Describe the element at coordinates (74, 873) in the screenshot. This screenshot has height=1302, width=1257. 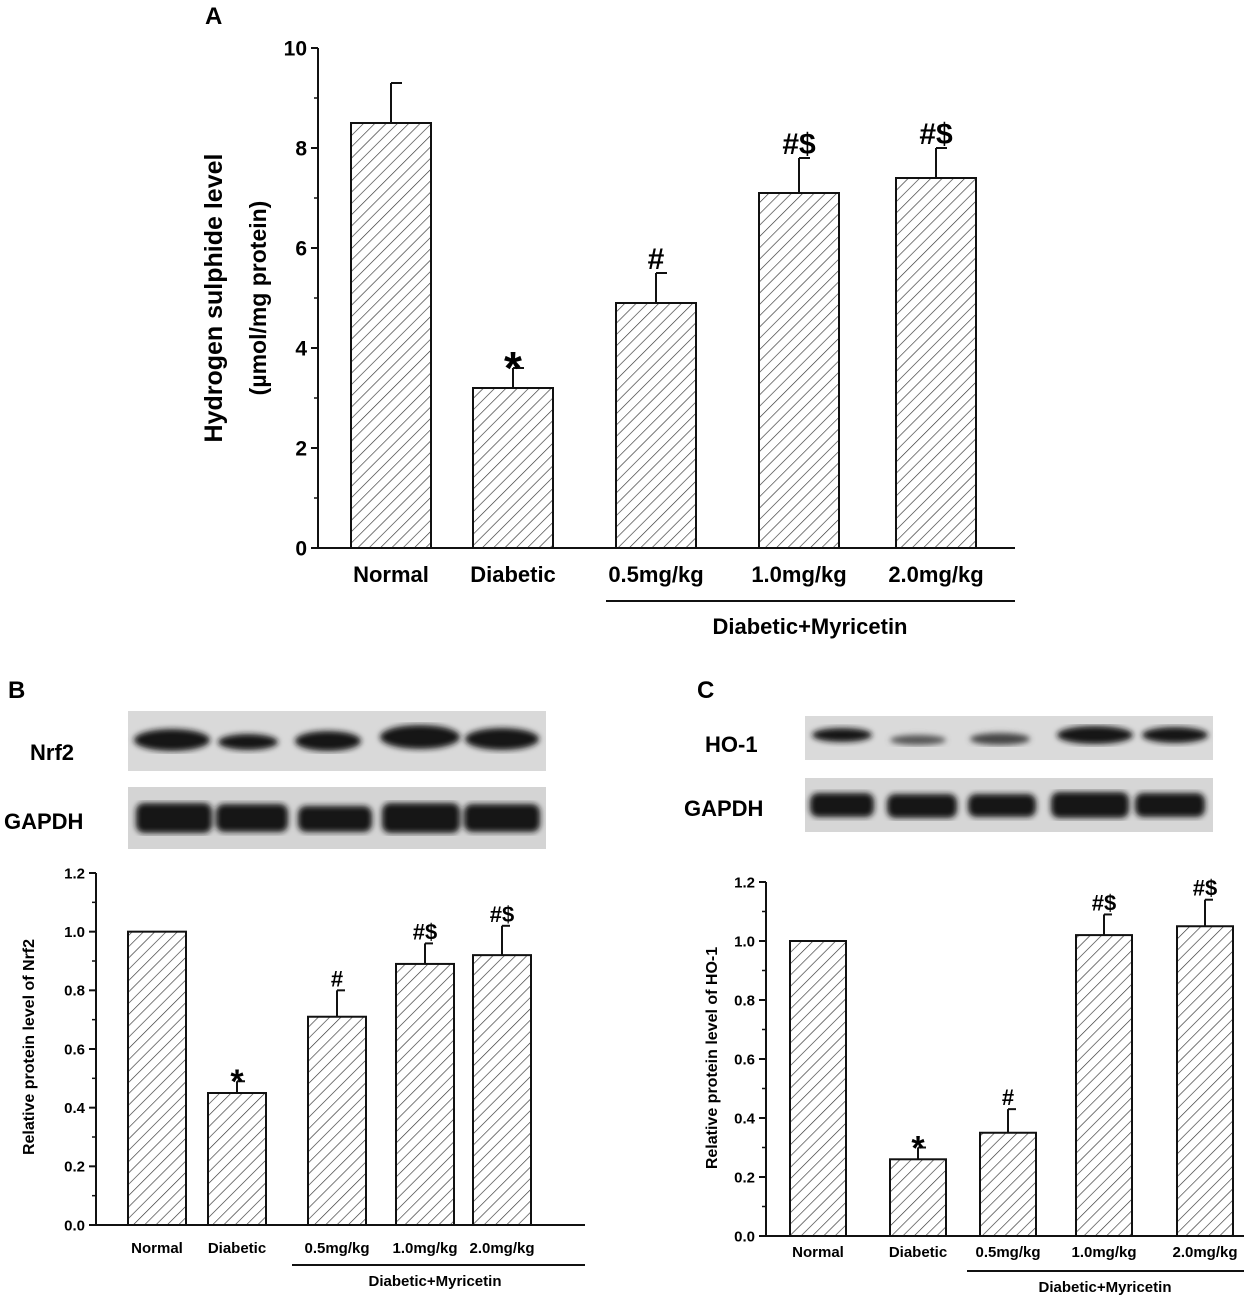
I see `y-tick-label-b: 1.2` at that location.